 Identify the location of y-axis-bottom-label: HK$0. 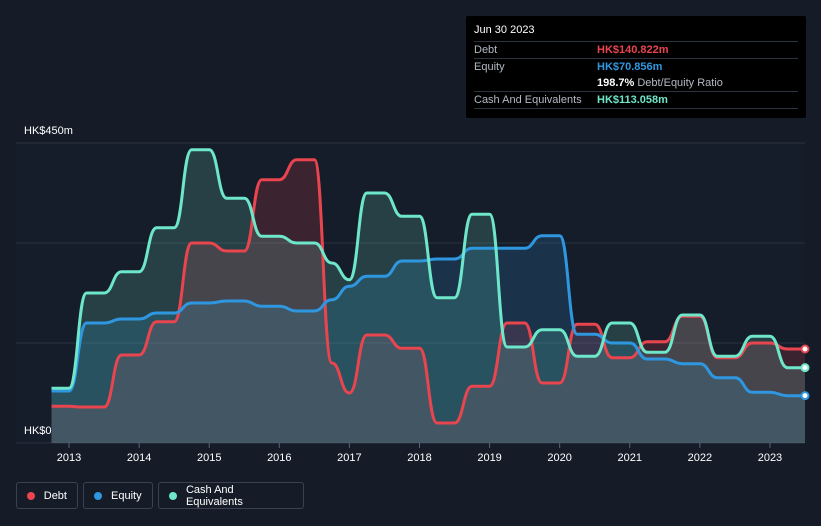
(38, 431).